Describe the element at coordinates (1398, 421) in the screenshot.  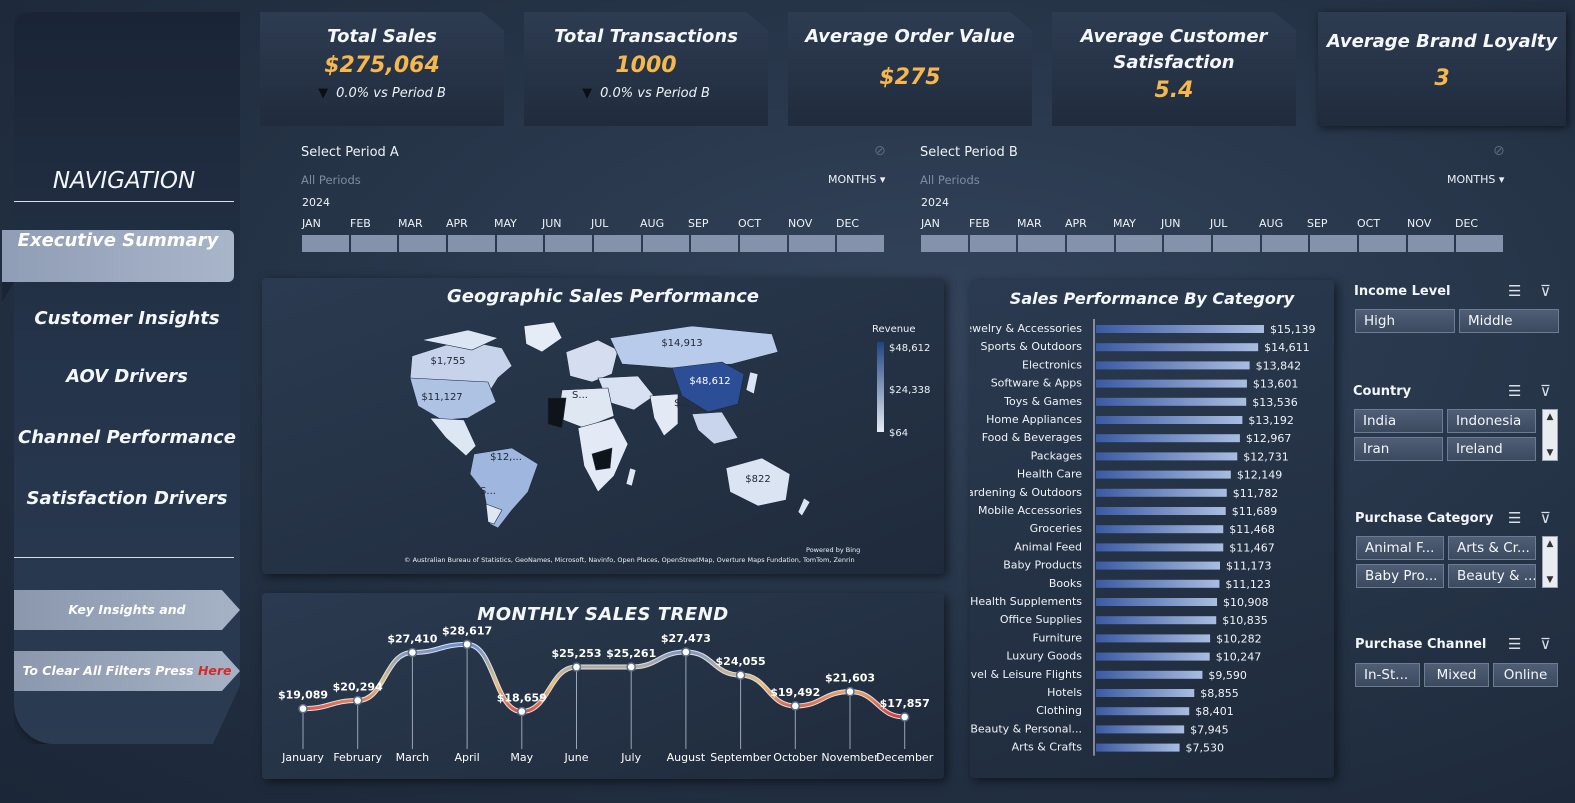
I see `slicer-option-india: India` at that location.